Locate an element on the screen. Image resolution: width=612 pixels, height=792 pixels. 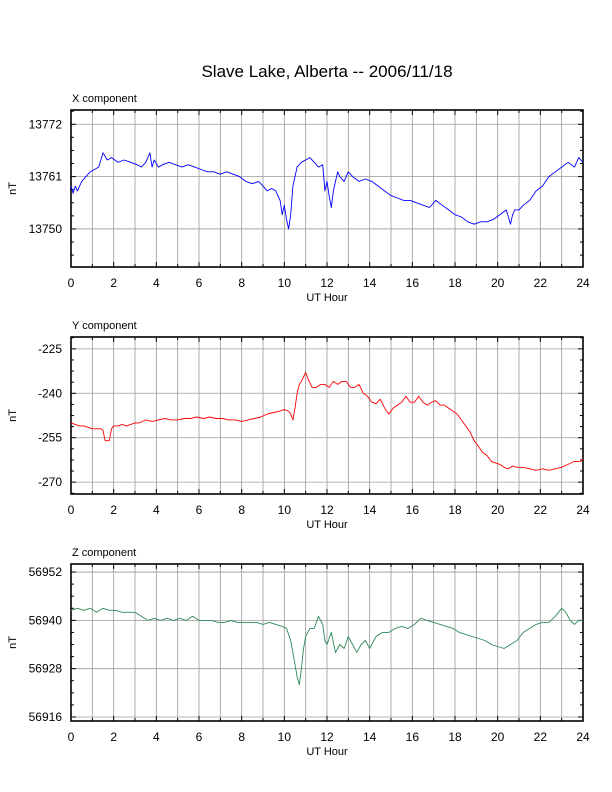
panel-title: X component is located at coordinates (104, 99).